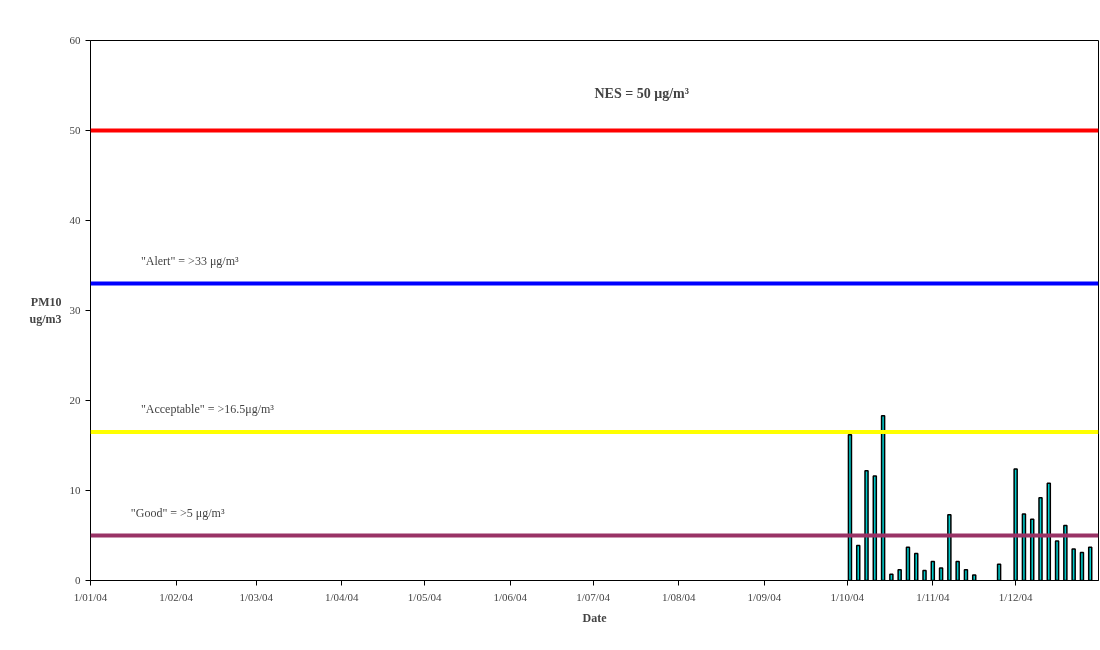 The image size is (1100, 650). What do you see at coordinates (207, 409) in the screenshot?
I see `ref-line-label: "Acceptable" = >16.5μg/m³` at bounding box center [207, 409].